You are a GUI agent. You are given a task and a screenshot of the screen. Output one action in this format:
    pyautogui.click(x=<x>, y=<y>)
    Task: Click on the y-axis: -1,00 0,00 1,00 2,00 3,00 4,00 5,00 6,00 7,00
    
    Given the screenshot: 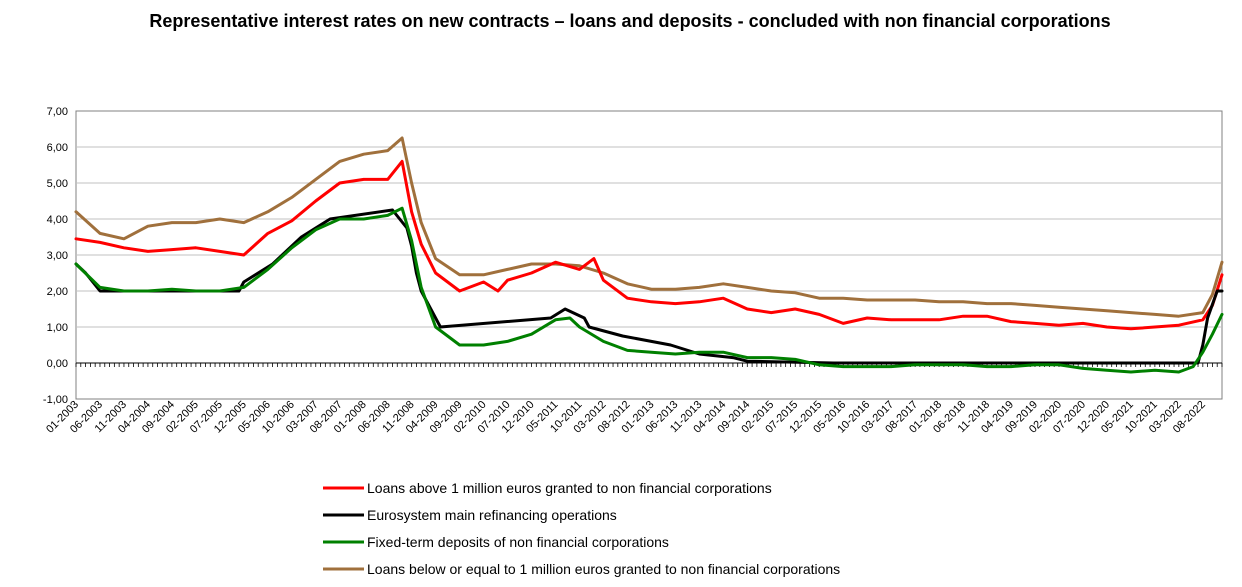 What is the action you would take?
    pyautogui.click(x=55, y=256)
    